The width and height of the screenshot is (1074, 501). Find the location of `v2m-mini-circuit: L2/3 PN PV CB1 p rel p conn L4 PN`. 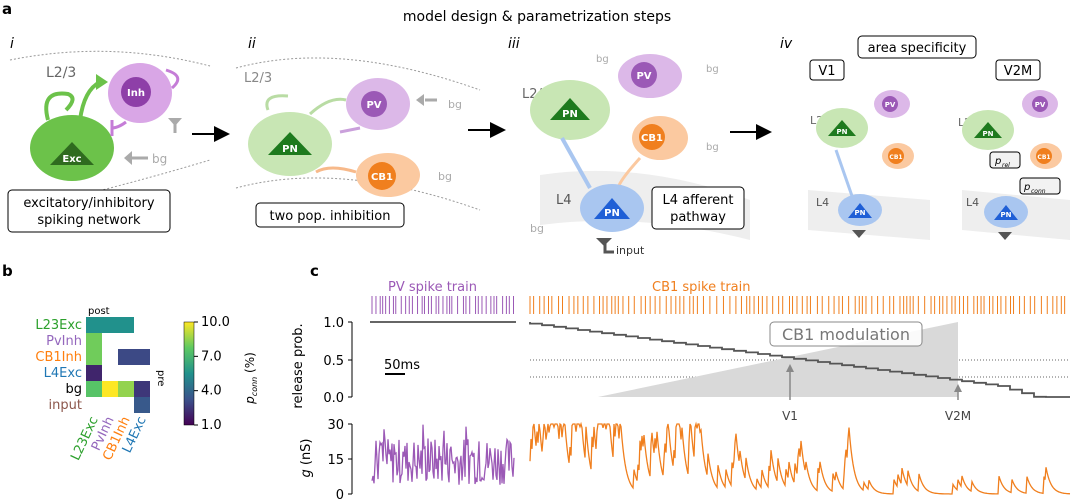

v2m-mini-circuit: L2/3 PN PV CB1 p rel p conn L4 PN is located at coordinates (1014, 165).